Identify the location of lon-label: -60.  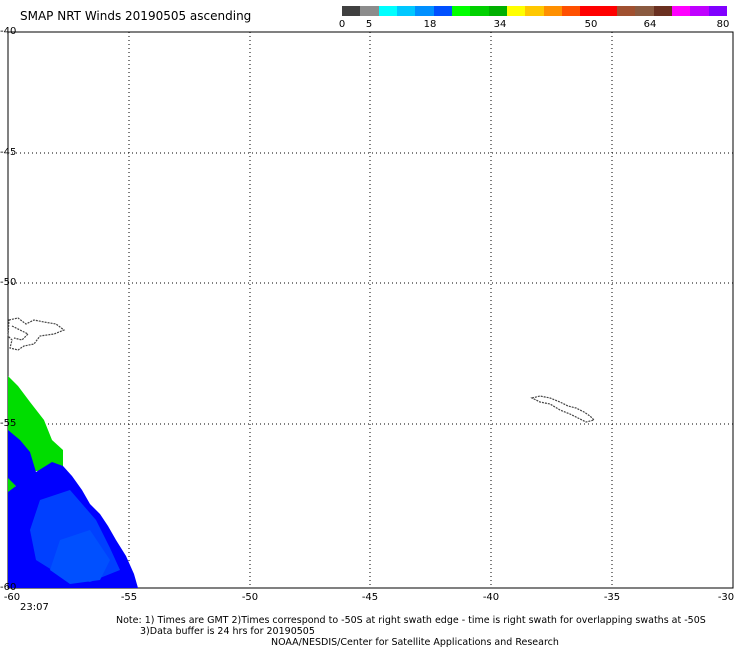
(12, 597).